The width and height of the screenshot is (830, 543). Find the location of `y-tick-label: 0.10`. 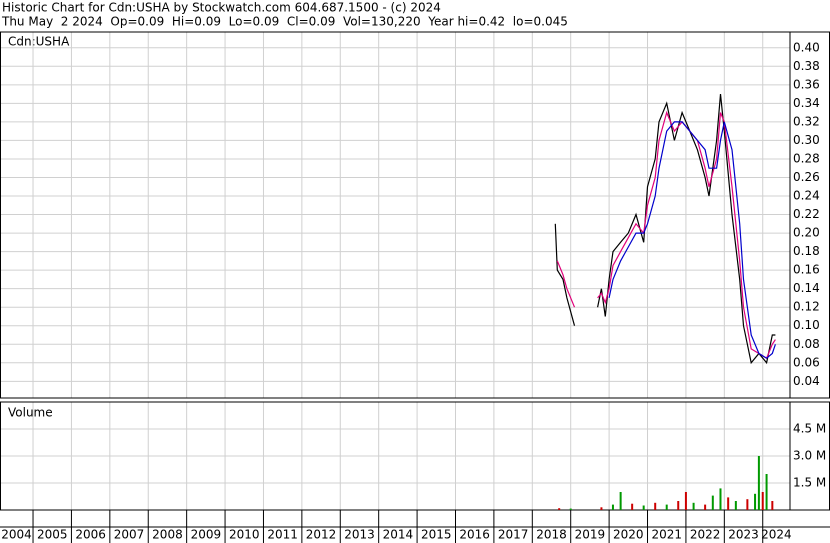

y-tick-label: 0.10 is located at coordinates (806, 325).